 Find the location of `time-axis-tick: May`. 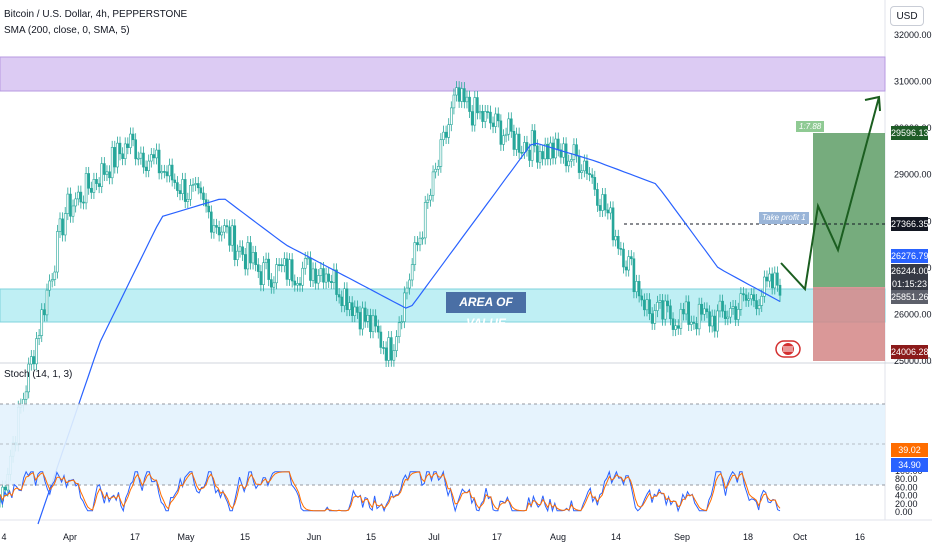

time-axis-tick: May is located at coordinates (186, 537).